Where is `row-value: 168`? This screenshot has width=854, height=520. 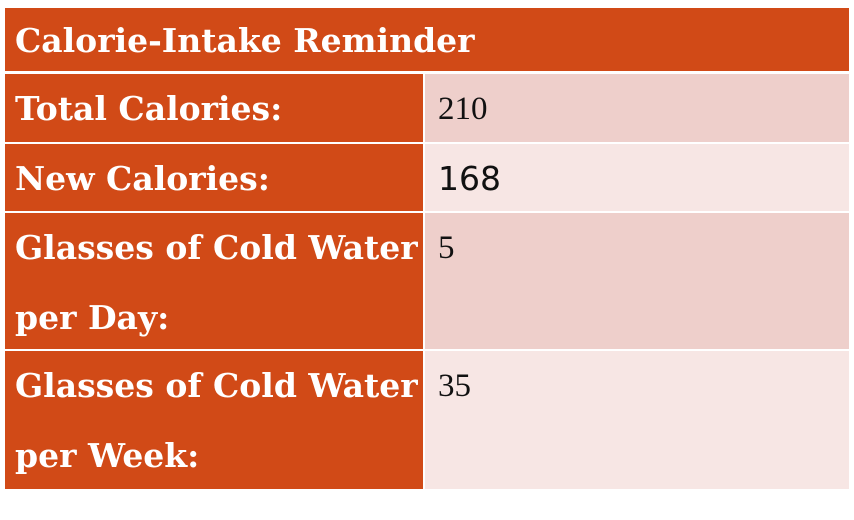 row-value: 168 is located at coordinates (637, 177).